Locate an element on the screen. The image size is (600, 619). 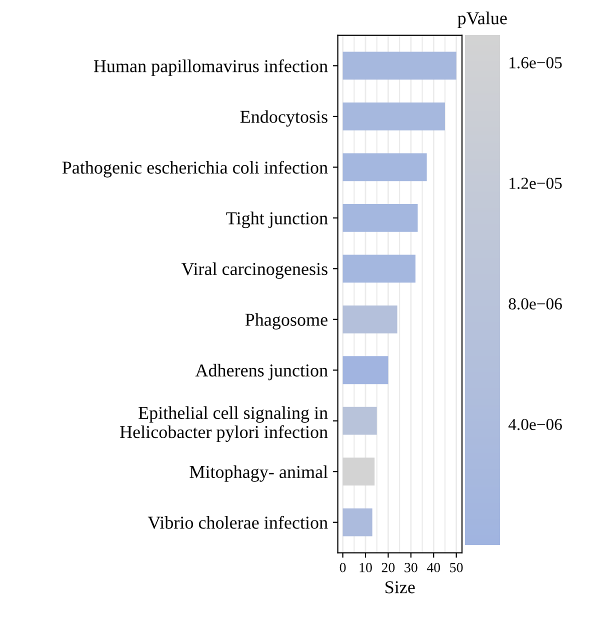
y-tick-label: Vibrio cholerae infection is located at coordinates (238, 522).